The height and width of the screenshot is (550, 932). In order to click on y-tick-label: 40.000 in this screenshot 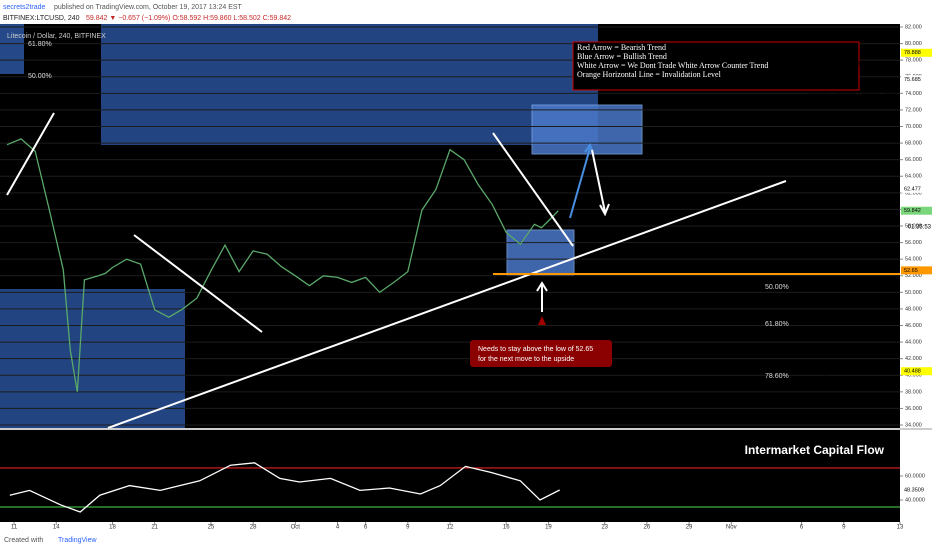, I will do `click(913, 376)`.